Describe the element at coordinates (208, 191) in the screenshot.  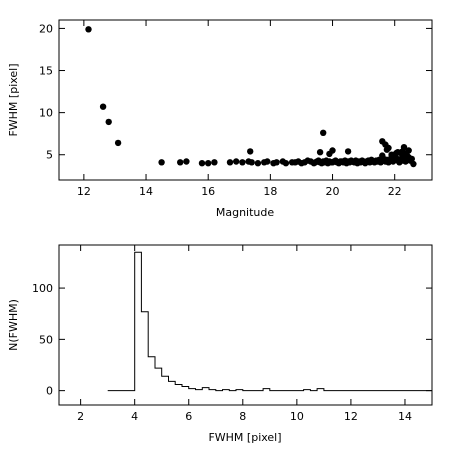
I see `scatter-x-tick-label: 16` at that location.